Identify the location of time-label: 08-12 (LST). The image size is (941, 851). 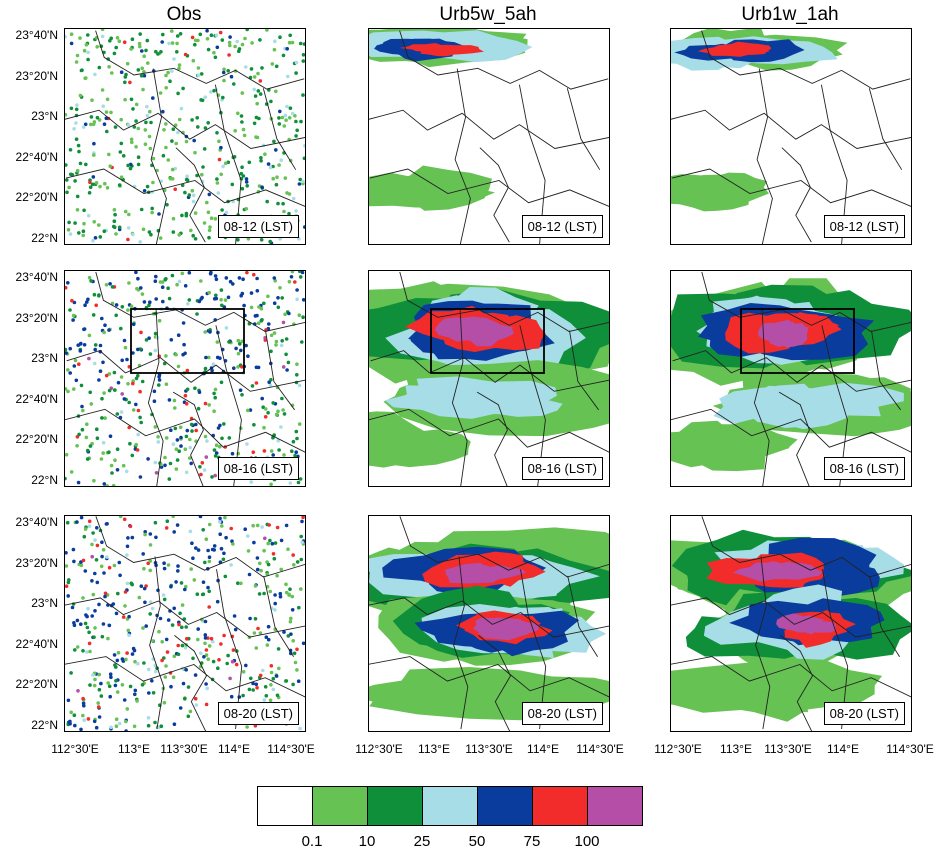
(562, 226).